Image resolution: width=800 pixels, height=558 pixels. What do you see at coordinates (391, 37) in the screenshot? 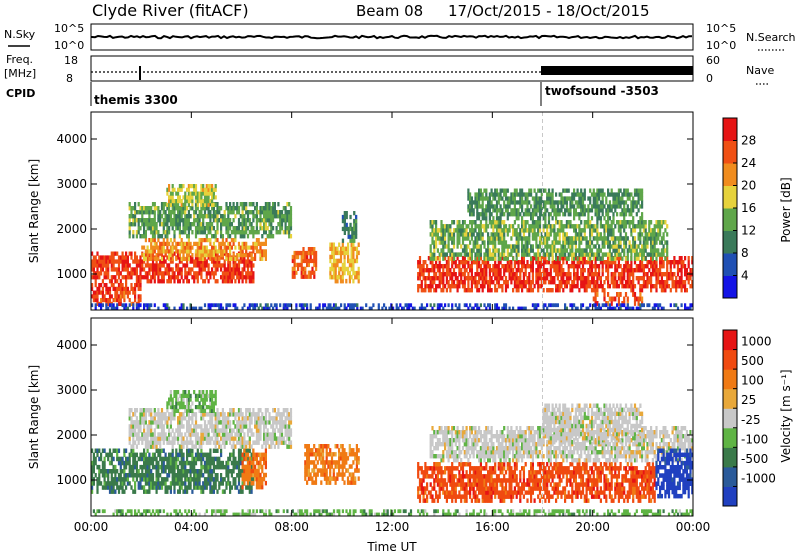
I see `nsky-trace` at bounding box center [391, 37].